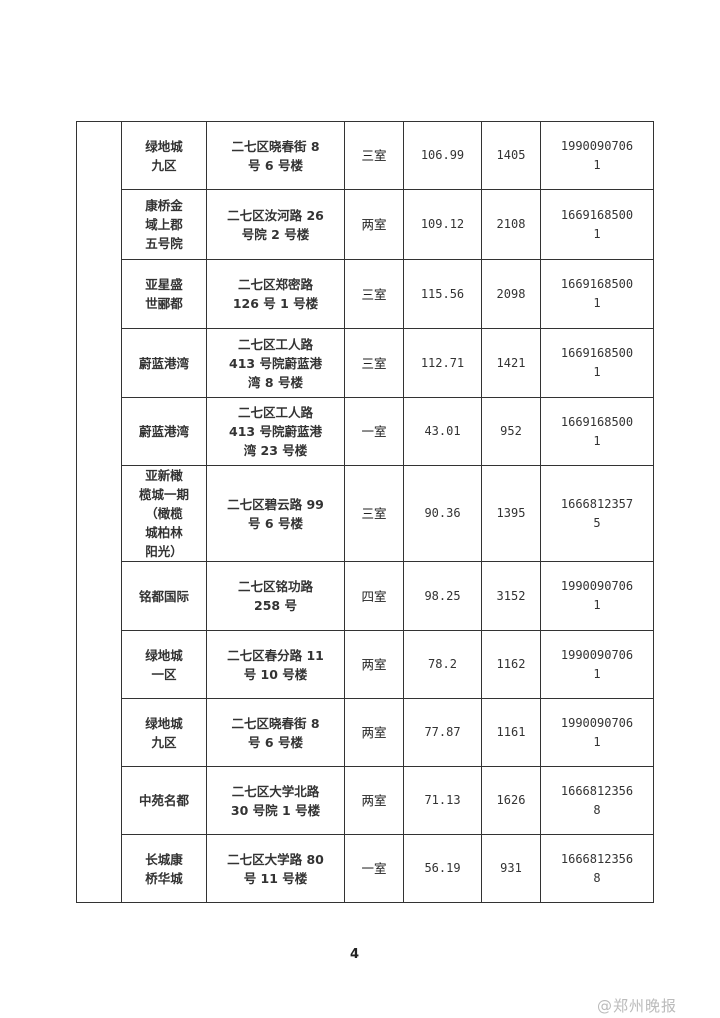 The width and height of the screenshot is (720, 1018). Describe the element at coordinates (275, 664) in the screenshot. I see `address-cell: 二七区春分路 11 号 10 号楼` at that location.